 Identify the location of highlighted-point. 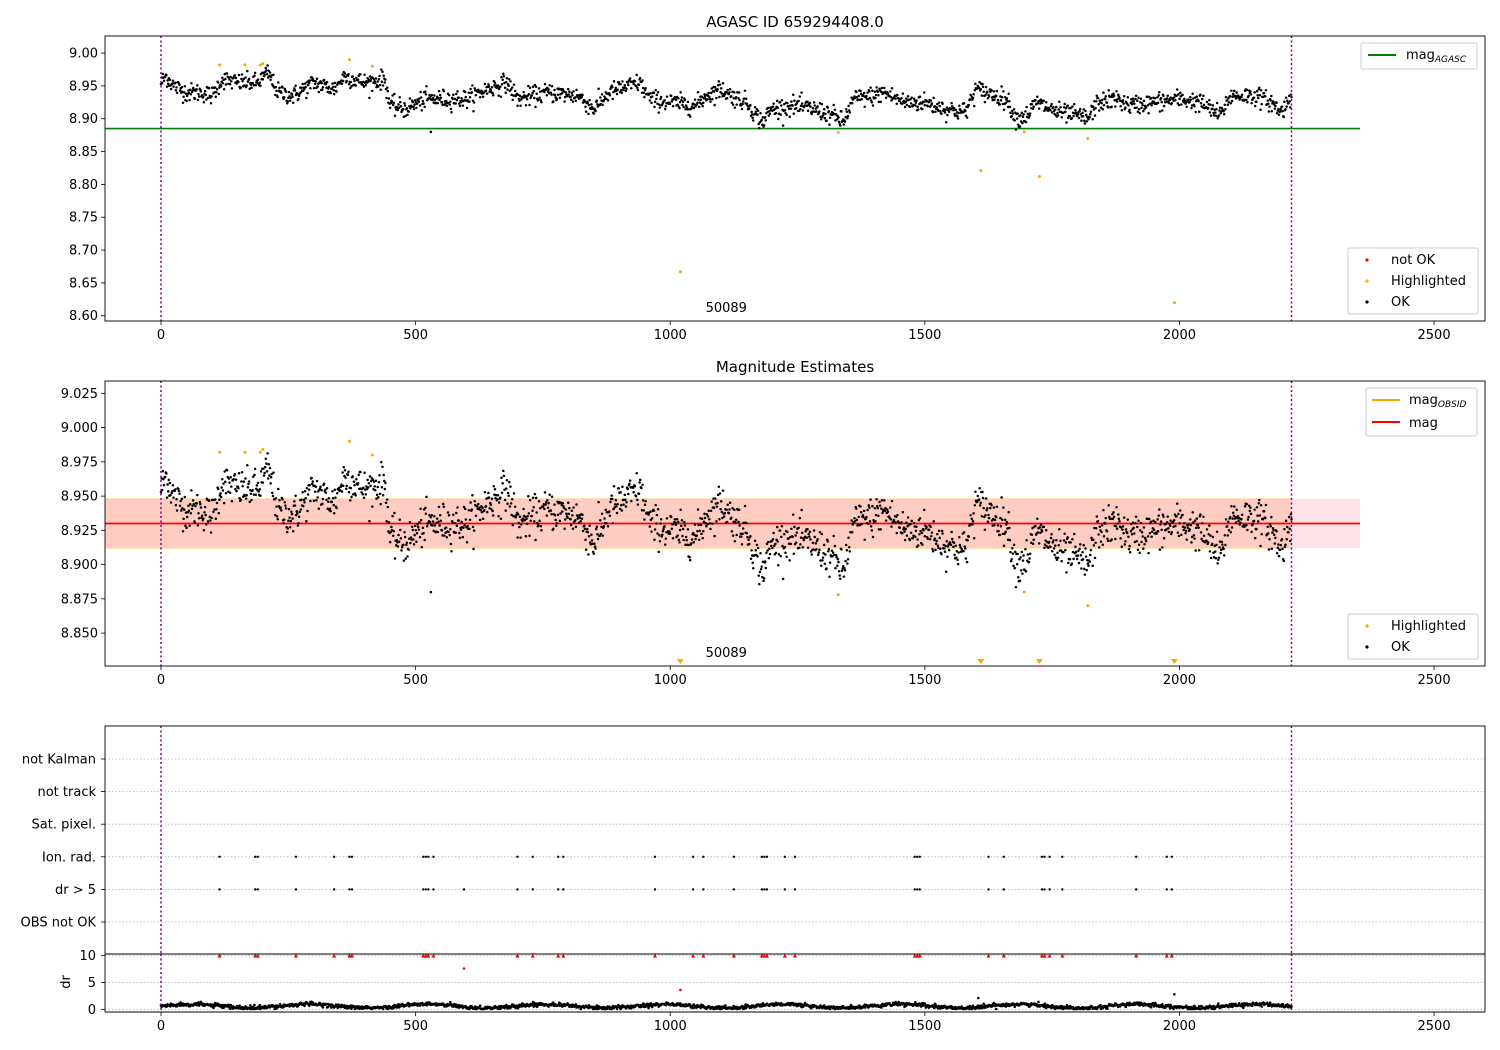
(349, 60).